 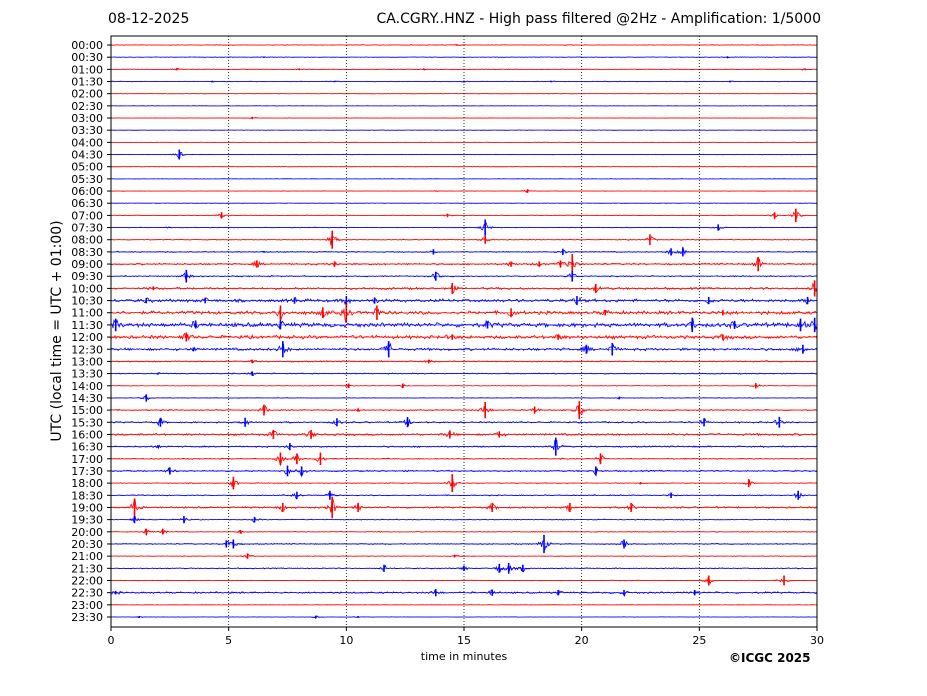 What do you see at coordinates (87, 191) in the screenshot?
I see `y-tick-label: 06:00` at bounding box center [87, 191].